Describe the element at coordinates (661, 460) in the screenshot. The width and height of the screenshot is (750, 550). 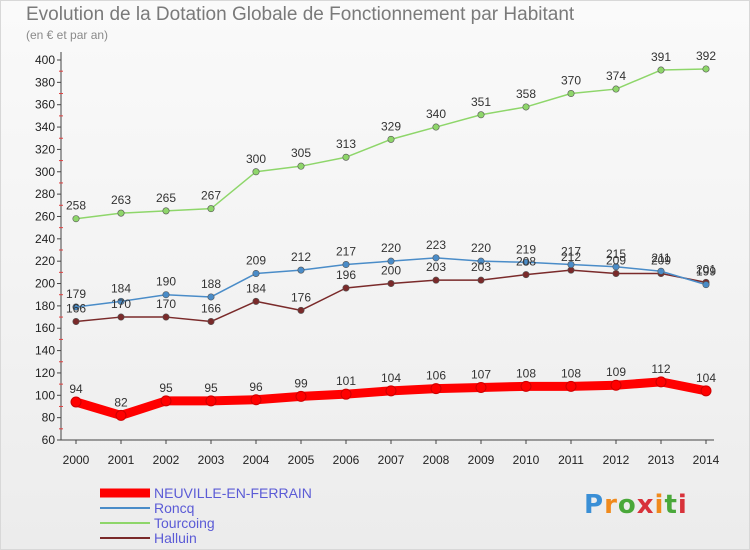
I see `x-tick-label: 2013` at that location.